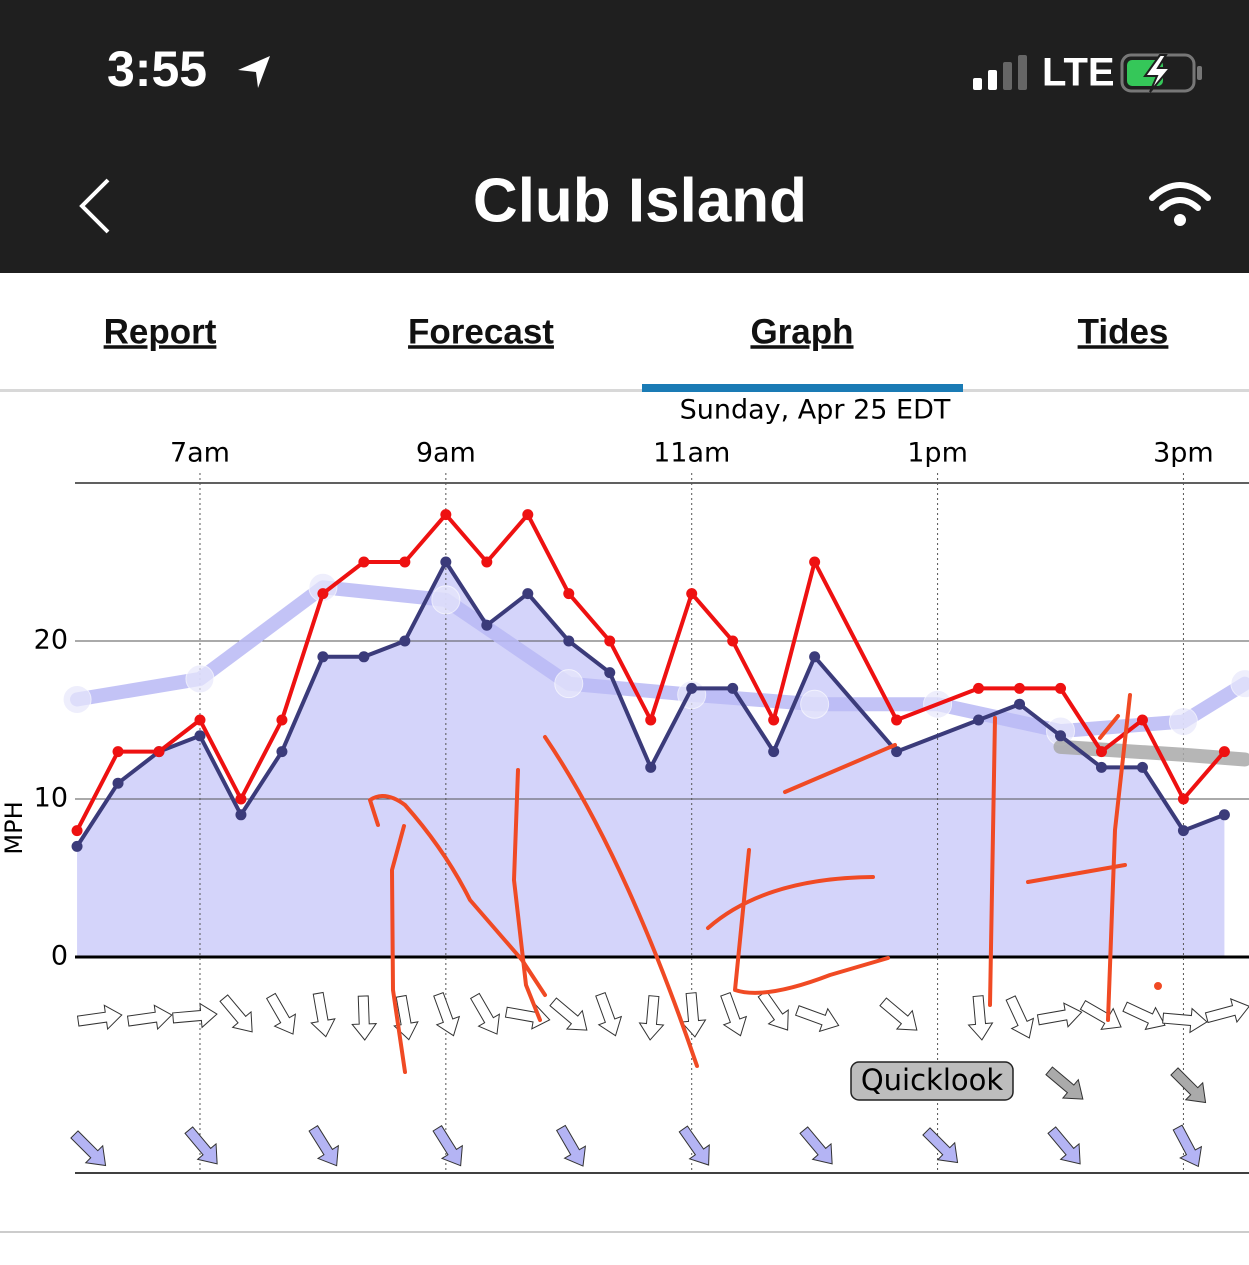 The image size is (1249, 1265). Describe the element at coordinates (636, 331) in the screenshot. I see `tab-bar: Report Forecast Graph Tides` at that location.